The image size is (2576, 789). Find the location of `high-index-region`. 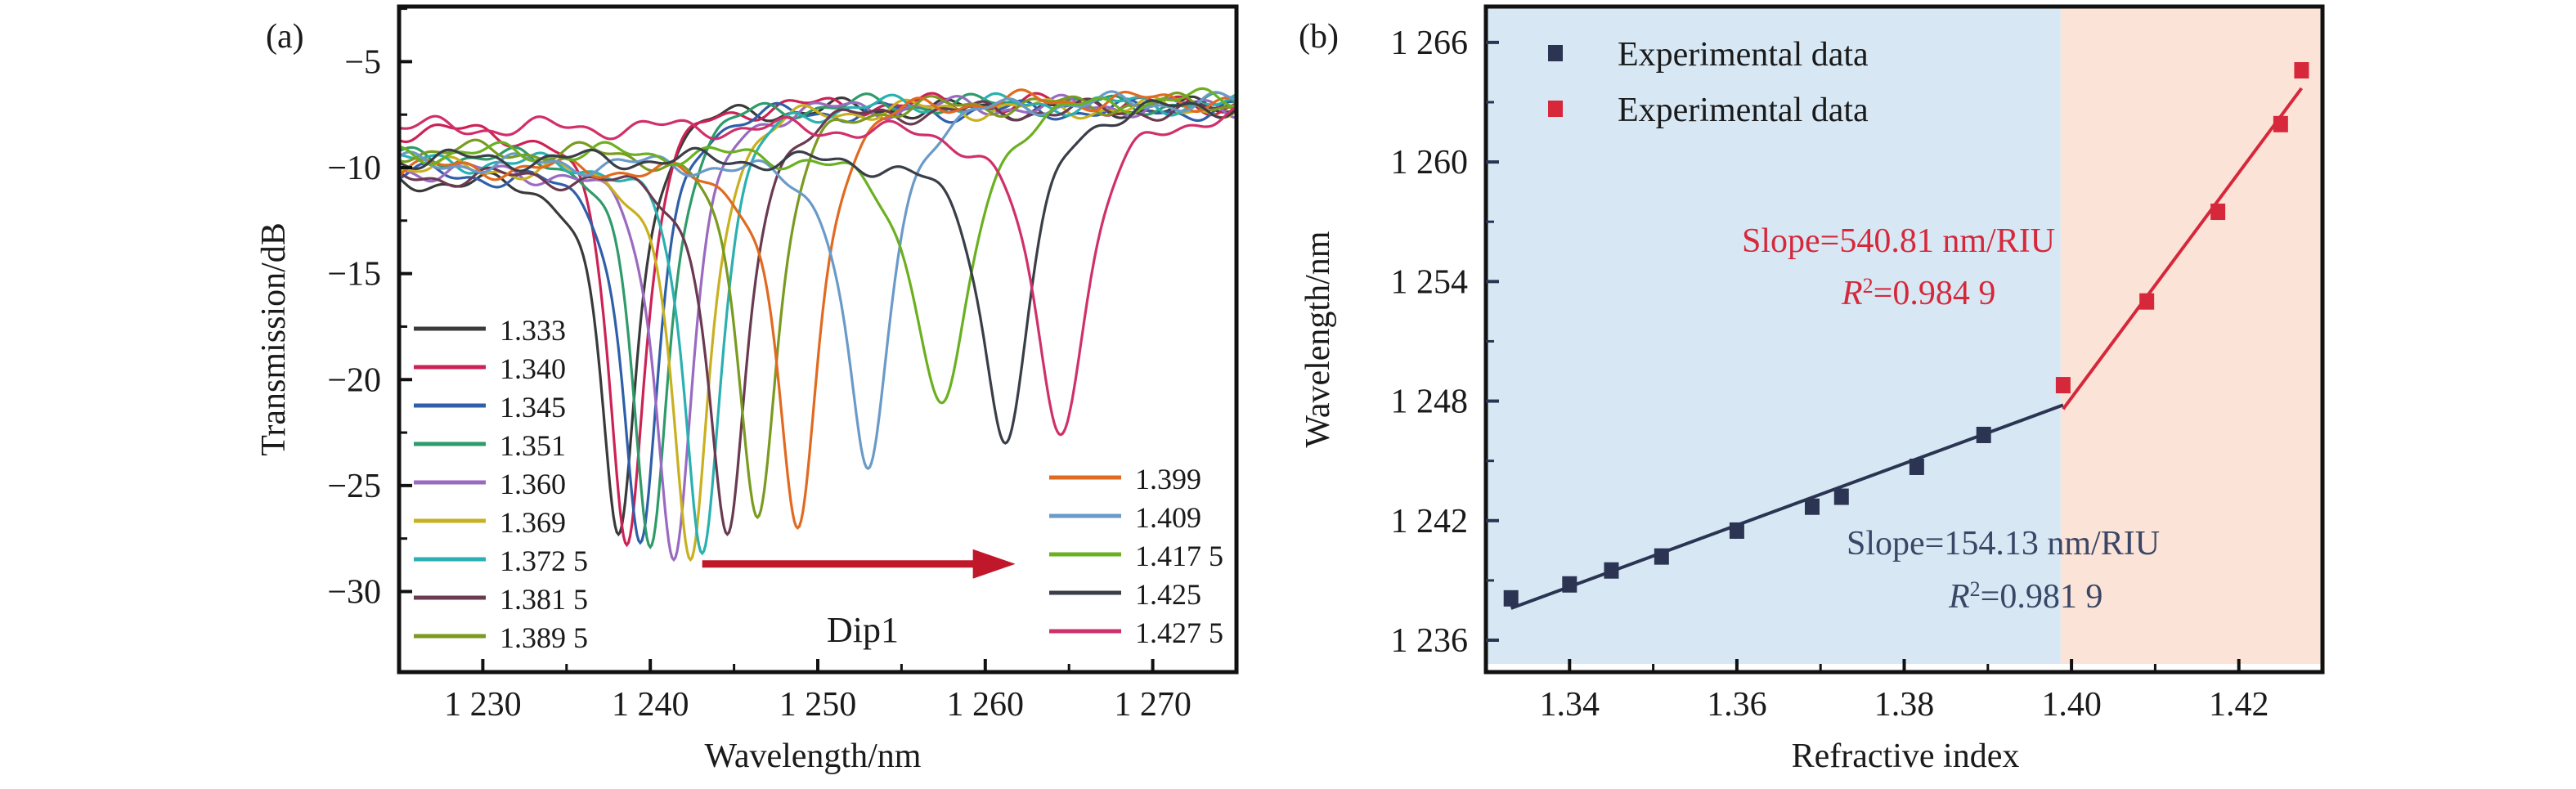

high-index-region is located at coordinates (2191, 335).